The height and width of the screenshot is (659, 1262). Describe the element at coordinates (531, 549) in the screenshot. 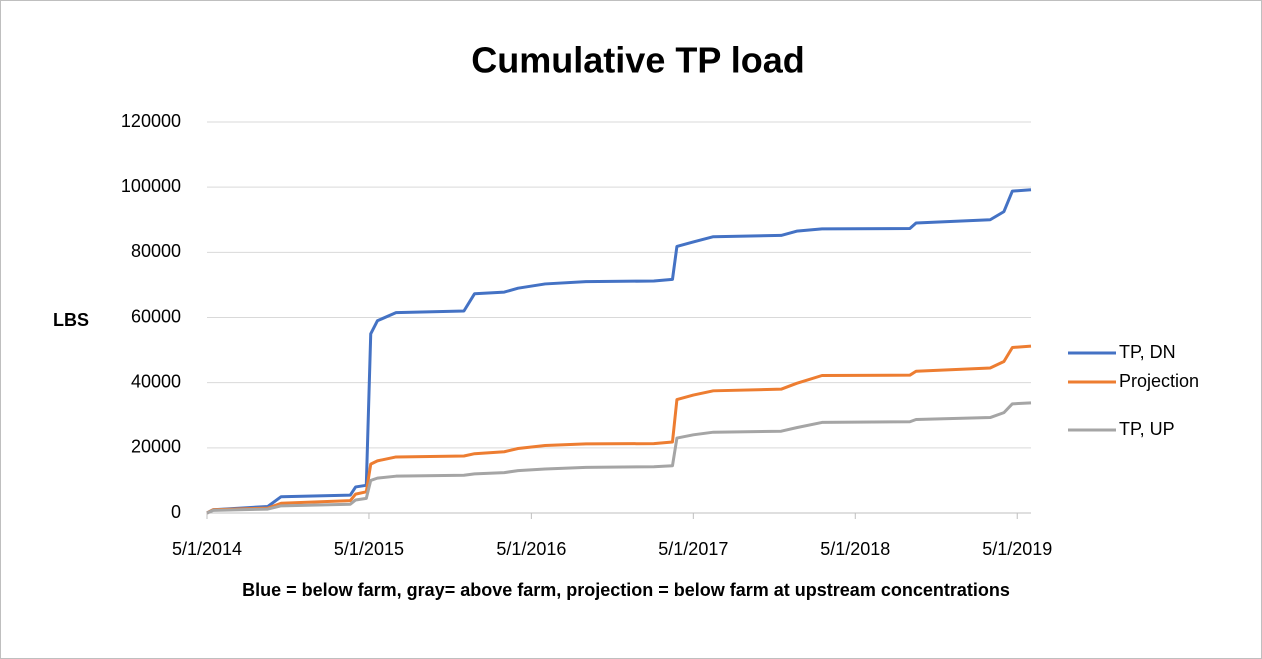

I see `x-tick-label: 5/1/2016` at that location.